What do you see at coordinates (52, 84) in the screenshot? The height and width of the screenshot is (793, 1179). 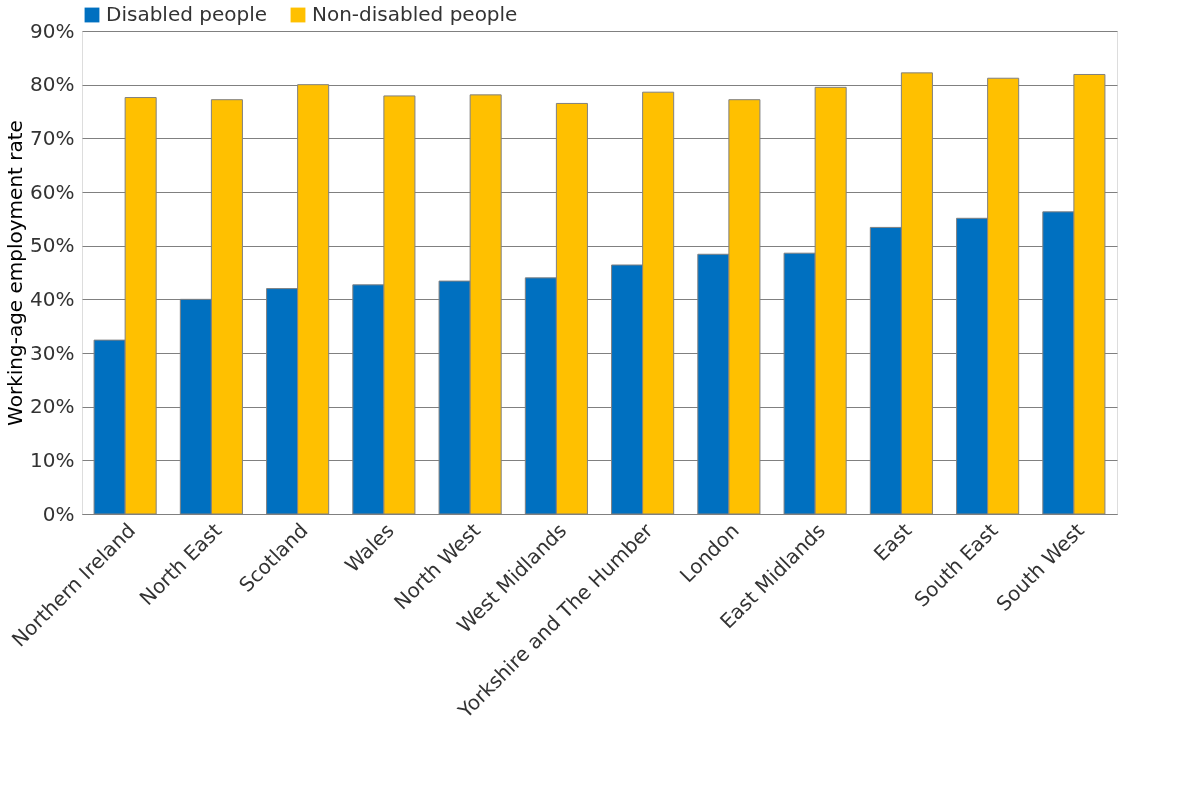 I see `y-tick-label: 80%` at bounding box center [52, 84].